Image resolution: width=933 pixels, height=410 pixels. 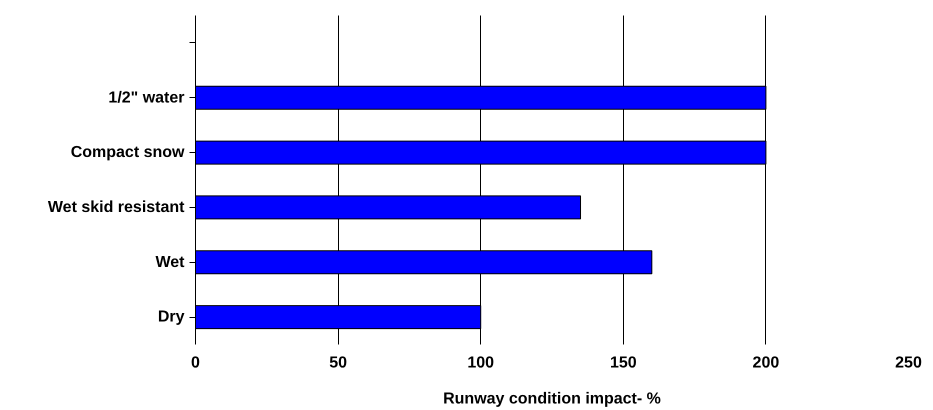 What do you see at coordinates (766, 363) in the screenshot?
I see `x-tick-label: 200` at bounding box center [766, 363].